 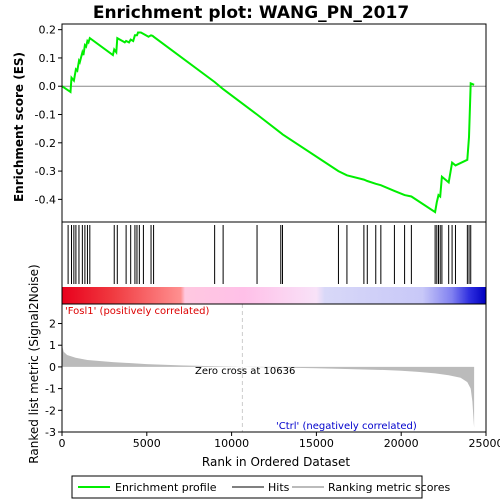 I want to click on zero-cross-label: Zero cross at 10636, so click(x=245, y=371).